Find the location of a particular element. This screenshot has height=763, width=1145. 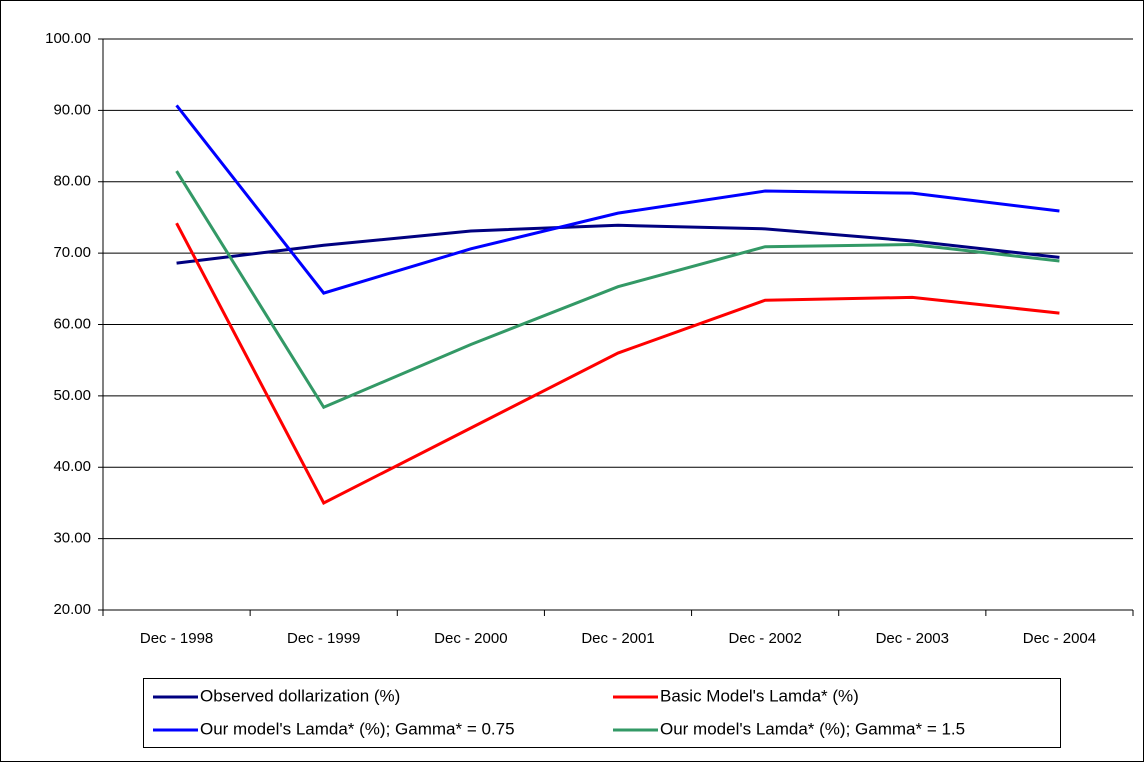

y-tick-label: 90.00 is located at coordinates (72, 109).